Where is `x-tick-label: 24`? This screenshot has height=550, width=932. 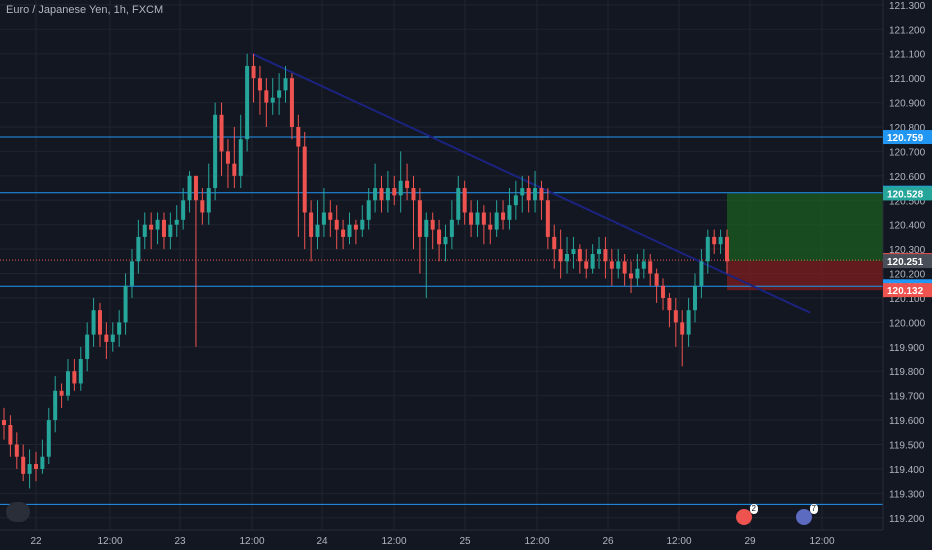 x-tick-label: 24 is located at coordinates (322, 541).